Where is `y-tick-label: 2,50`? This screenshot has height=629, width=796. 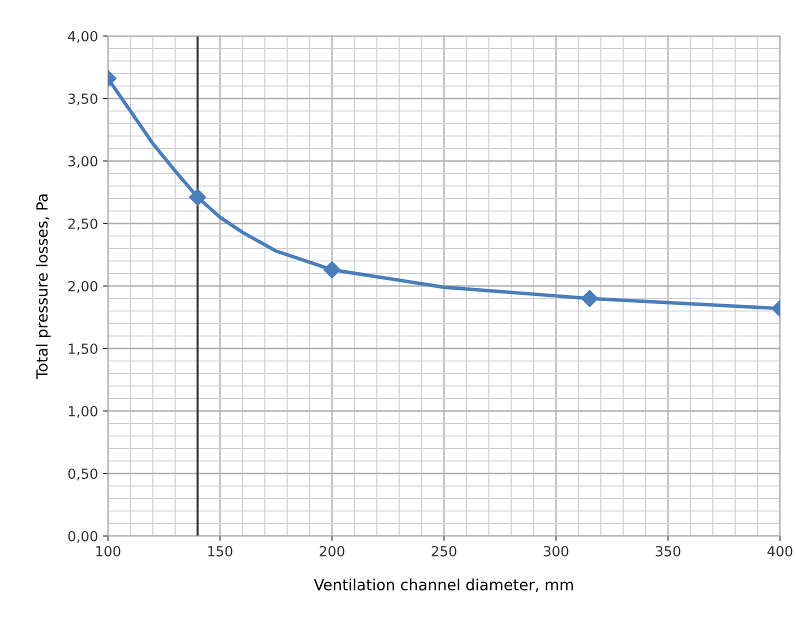
y-tick-label: 2,50 is located at coordinates (83, 224).